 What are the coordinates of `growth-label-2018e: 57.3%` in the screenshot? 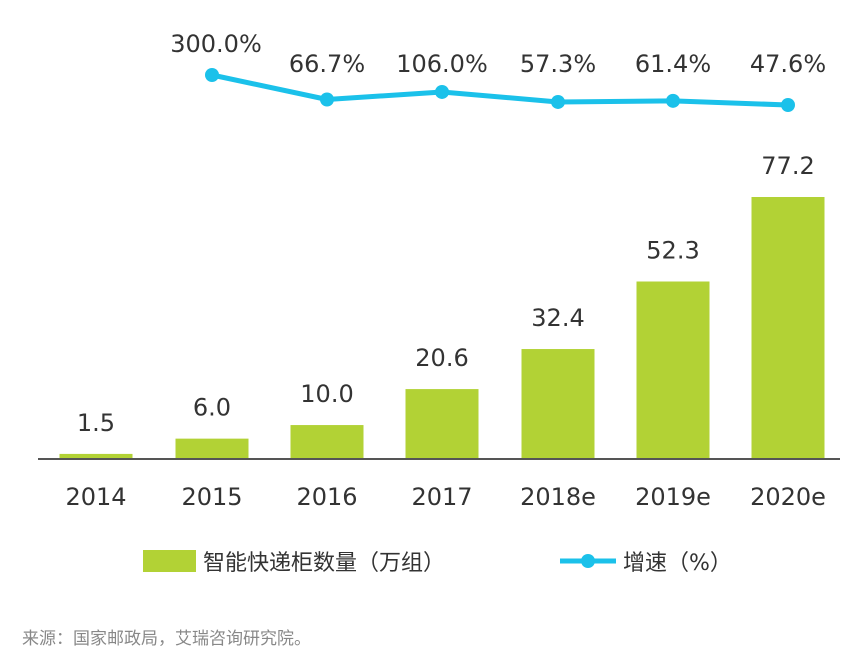 It's located at (558, 64).